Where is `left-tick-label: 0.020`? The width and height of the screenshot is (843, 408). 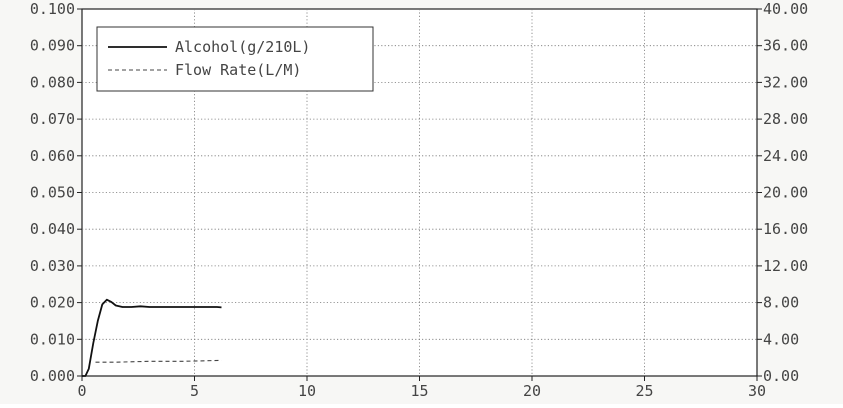 left-tick-label: 0.020 is located at coordinates (52, 303).